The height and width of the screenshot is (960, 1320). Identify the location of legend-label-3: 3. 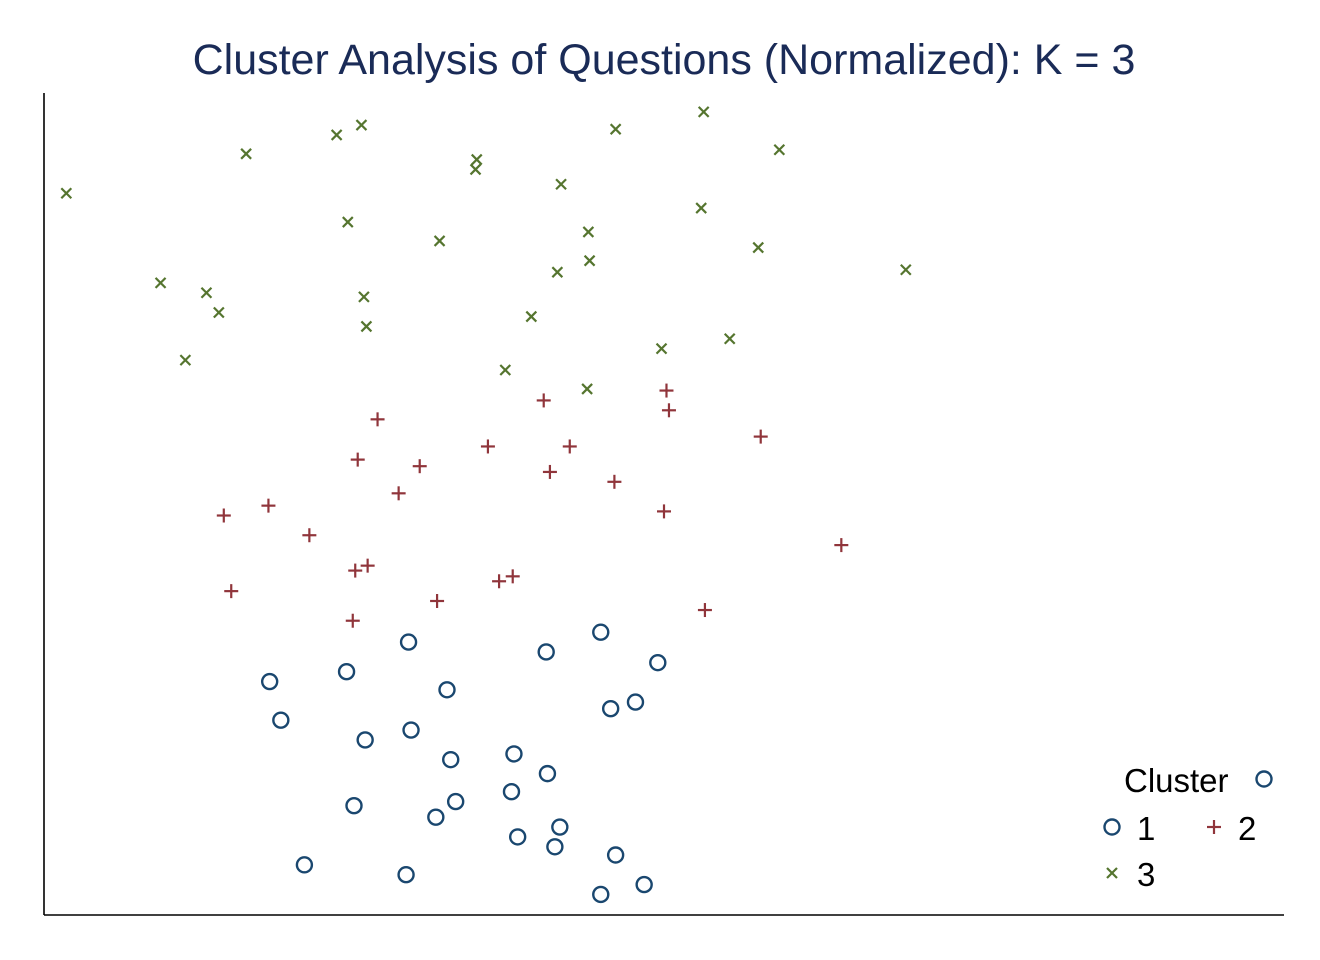
(1146, 874).